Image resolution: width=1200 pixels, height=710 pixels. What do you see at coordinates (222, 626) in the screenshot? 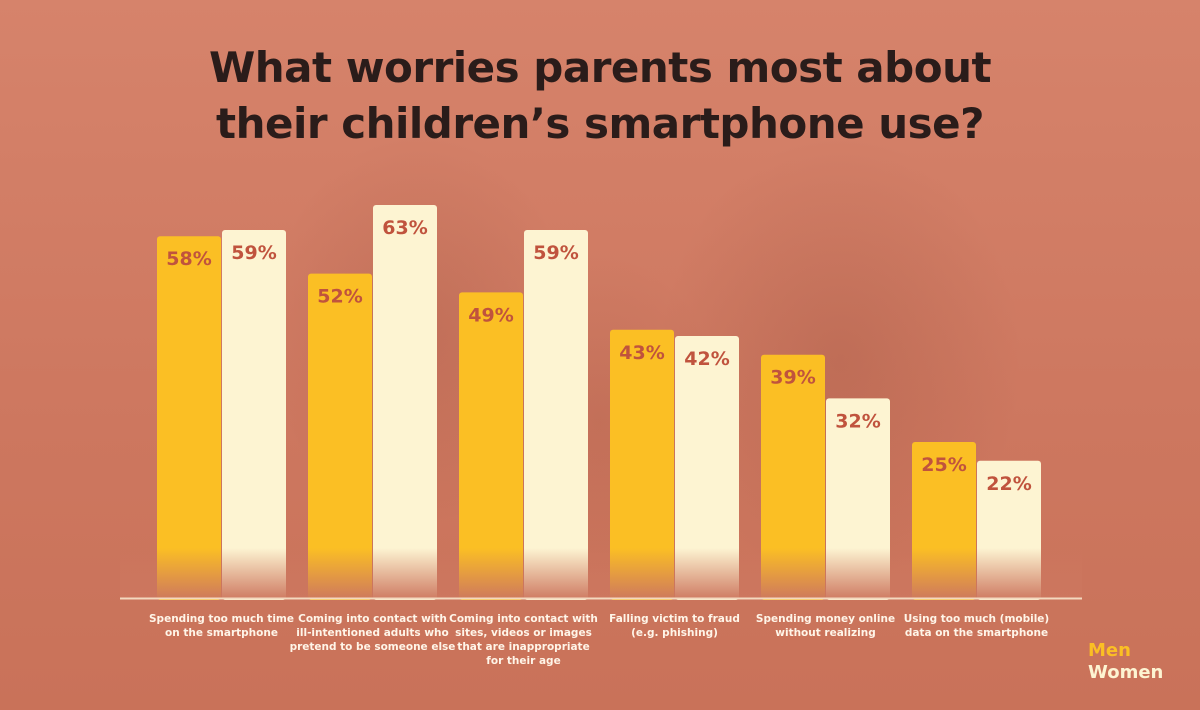
I see `category-label: Spending too much time on the smartphone` at bounding box center [222, 626].